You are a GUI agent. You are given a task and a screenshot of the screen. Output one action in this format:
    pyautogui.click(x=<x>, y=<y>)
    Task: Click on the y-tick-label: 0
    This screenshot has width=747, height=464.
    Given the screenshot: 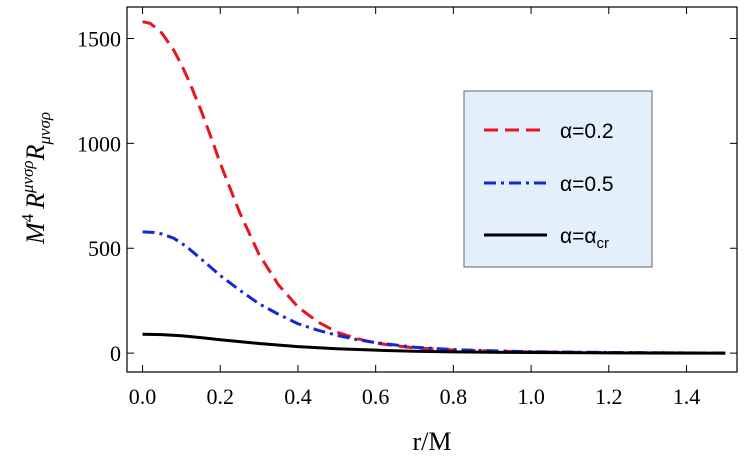 What is the action you would take?
    pyautogui.click(x=115, y=353)
    